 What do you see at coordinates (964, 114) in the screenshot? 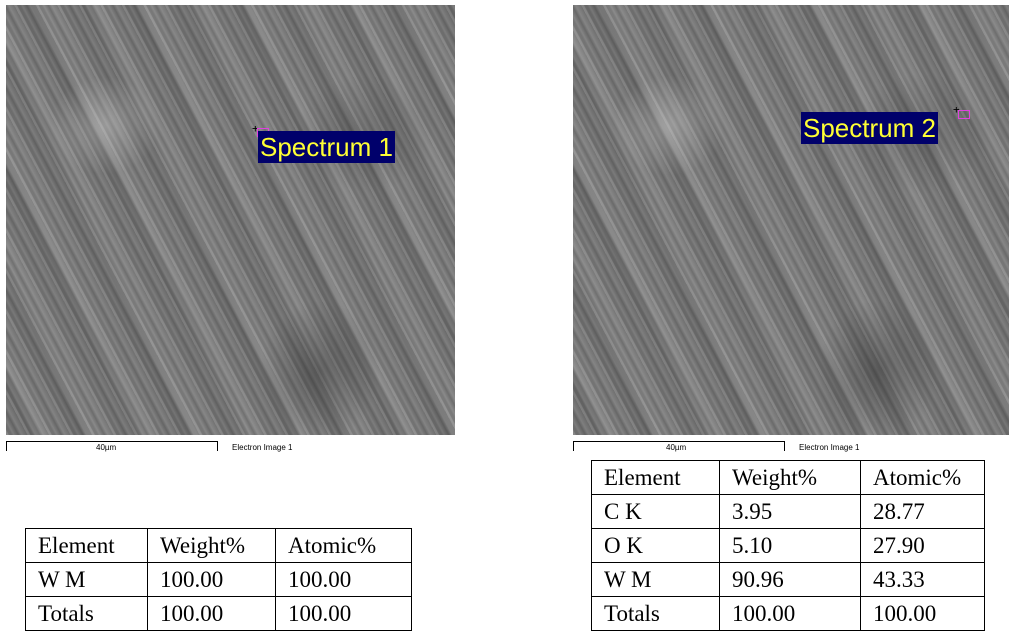
I see `spectrum-marker-icon` at bounding box center [964, 114].